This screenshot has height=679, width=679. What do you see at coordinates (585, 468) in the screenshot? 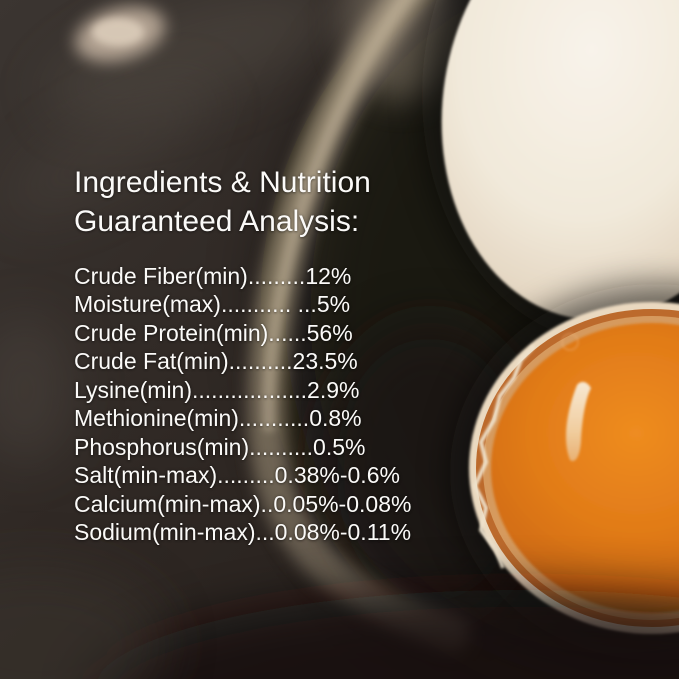
I see `egg-yolk` at bounding box center [585, 468].